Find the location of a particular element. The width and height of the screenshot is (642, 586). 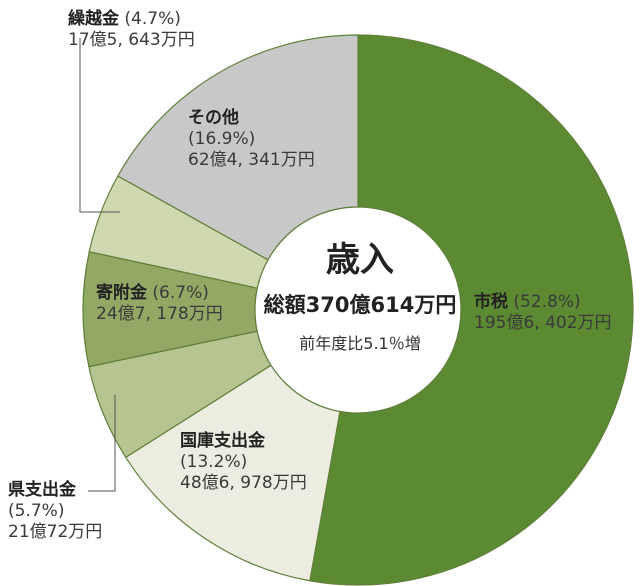

label-percent: (5.7%) is located at coordinates (36, 511).